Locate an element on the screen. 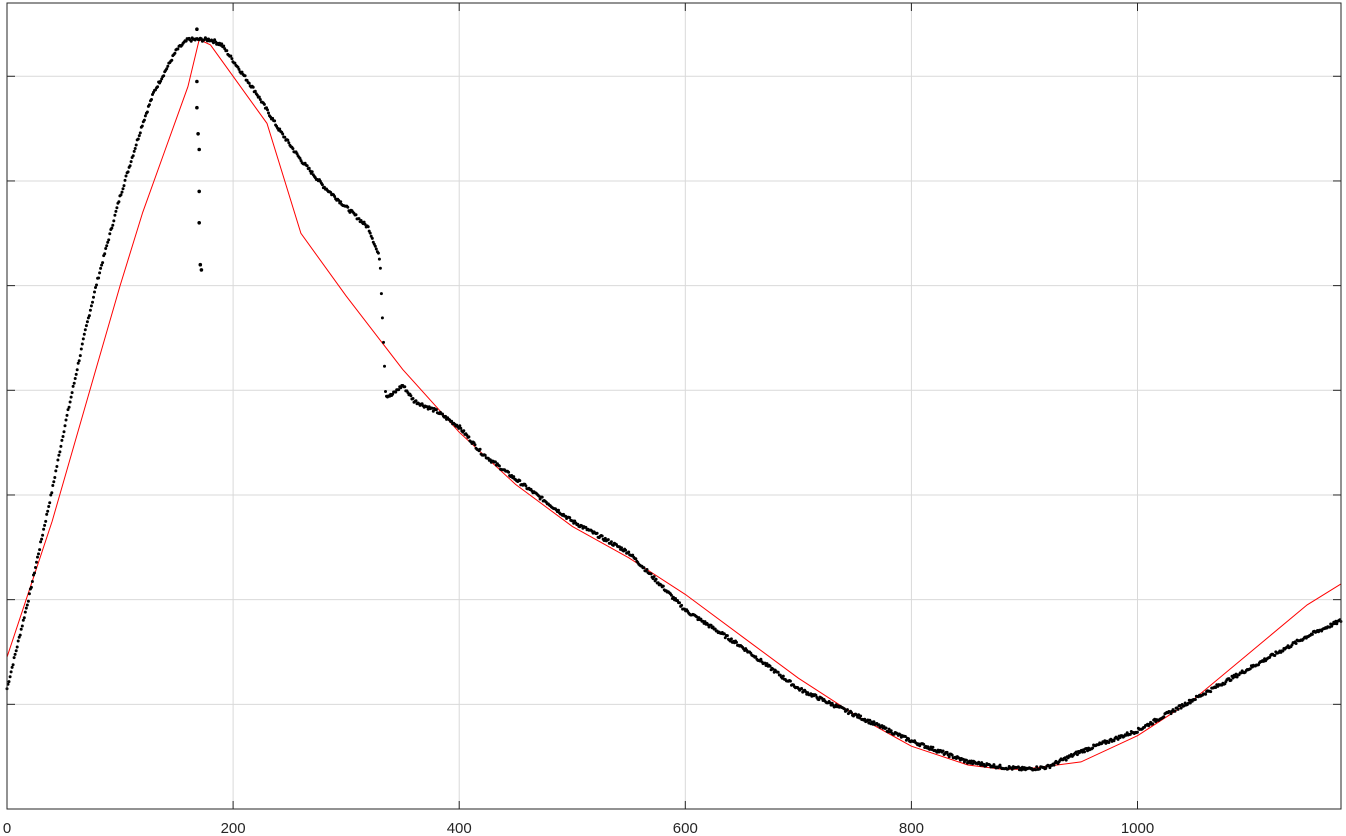 The image size is (1346, 836). x-tick-label: 400 is located at coordinates (459, 828).